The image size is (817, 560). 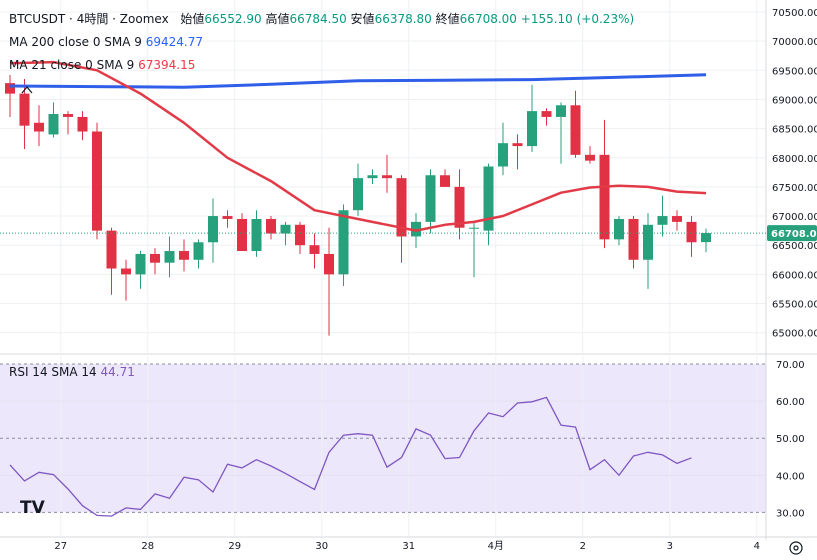 I want to click on rsi-axis-label: 40.00, so click(x=790, y=476).